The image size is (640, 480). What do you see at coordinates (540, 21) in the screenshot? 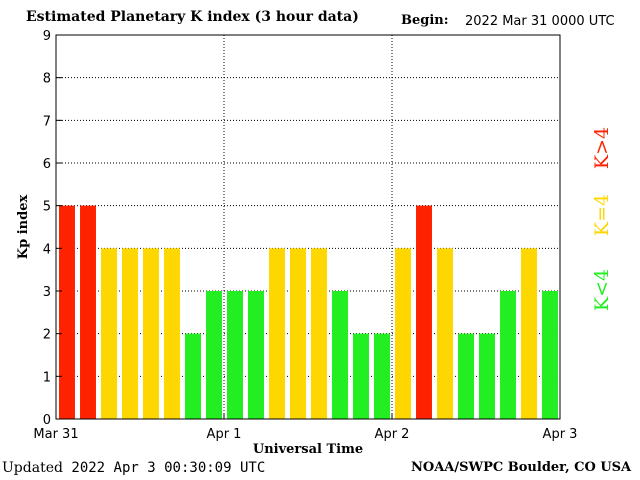
I see `begin-value: 2022 Mar 31 0000 UTC` at bounding box center [540, 21].